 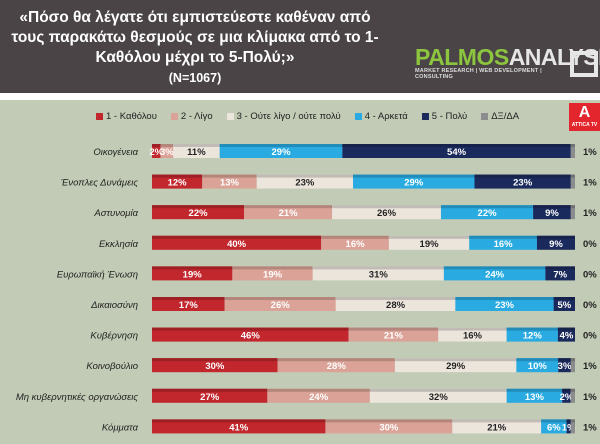 I want to click on category-label: Κοινοβούλιο, so click(x=112, y=366).